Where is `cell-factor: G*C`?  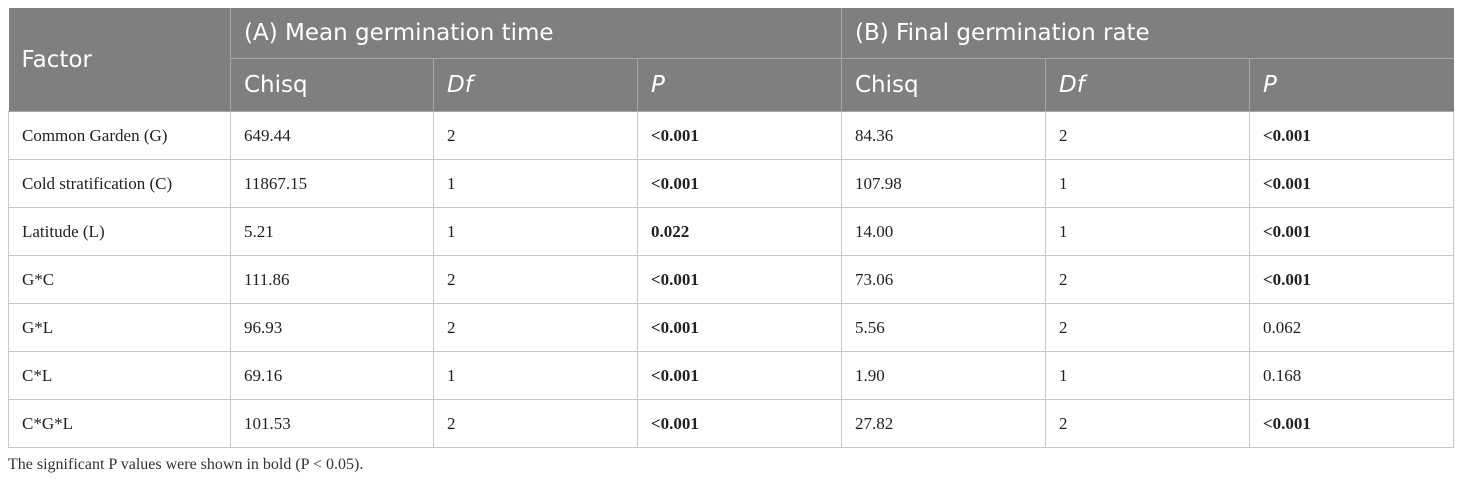 cell-factor: G*C is located at coordinates (119, 279).